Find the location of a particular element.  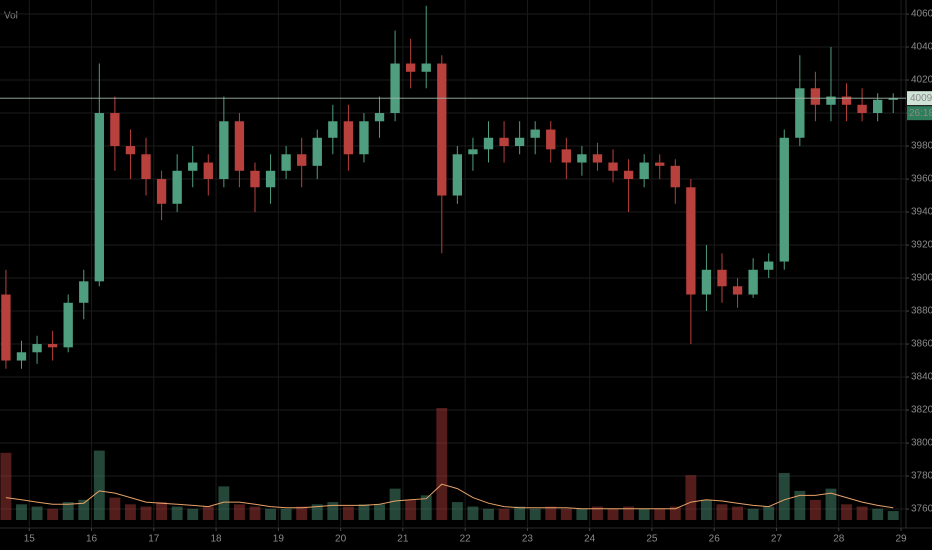

volume-ma-line is located at coordinates (449, 496).